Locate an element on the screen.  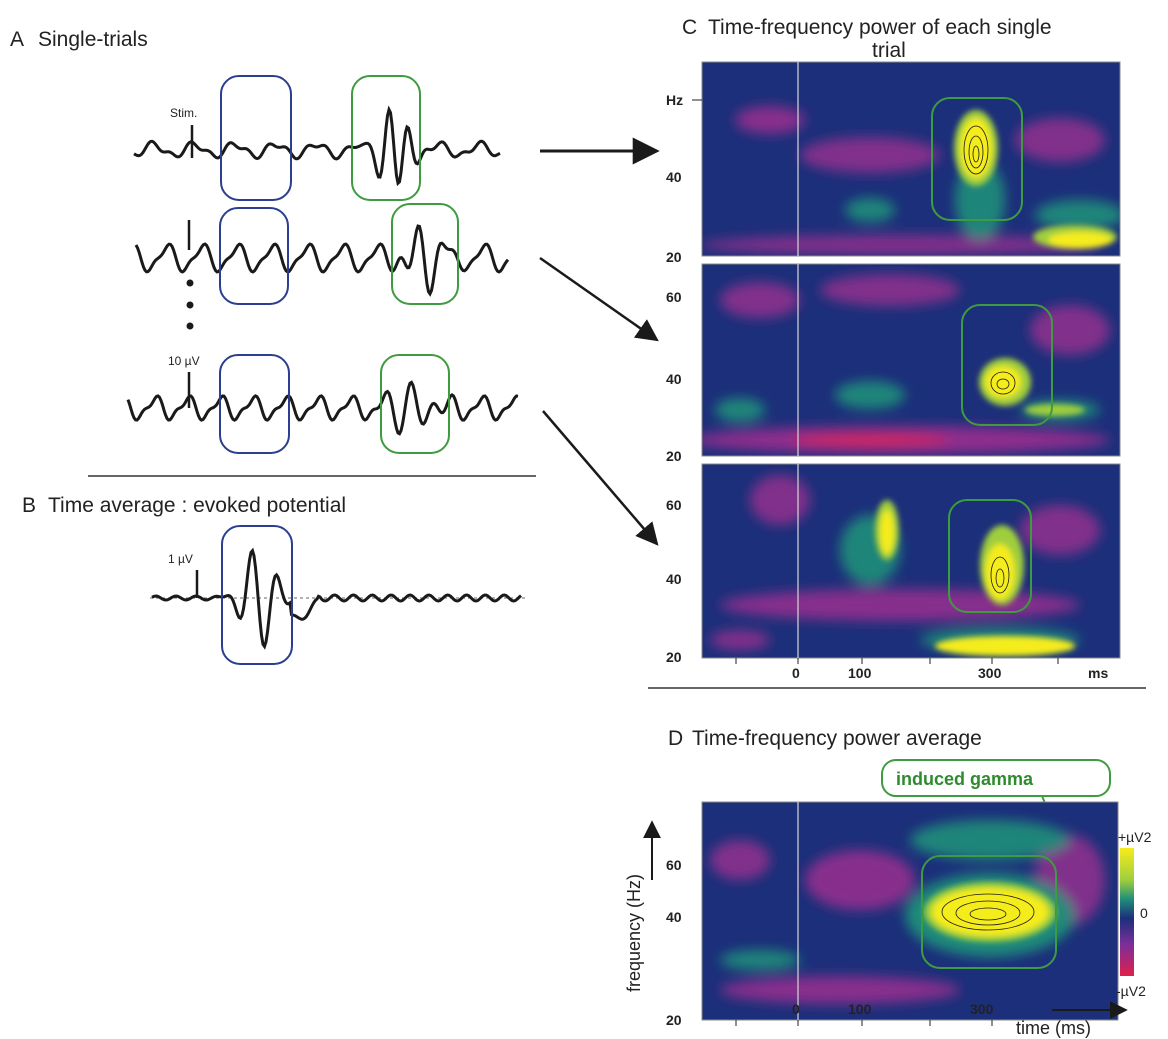
panel-d-xtick: 300 is located at coordinates (982, 1009).